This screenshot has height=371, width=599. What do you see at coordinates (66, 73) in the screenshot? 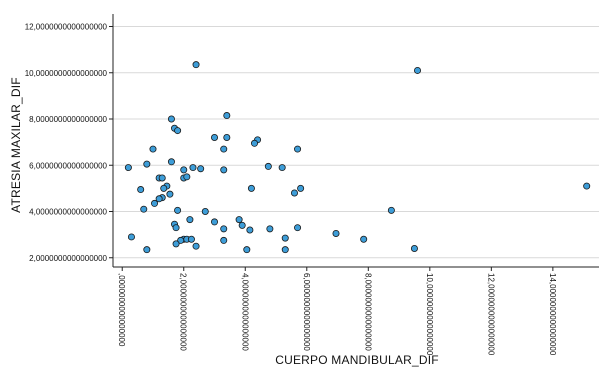
I see `y-tick-label-4: 10,0000000000000000` at bounding box center [66, 73].